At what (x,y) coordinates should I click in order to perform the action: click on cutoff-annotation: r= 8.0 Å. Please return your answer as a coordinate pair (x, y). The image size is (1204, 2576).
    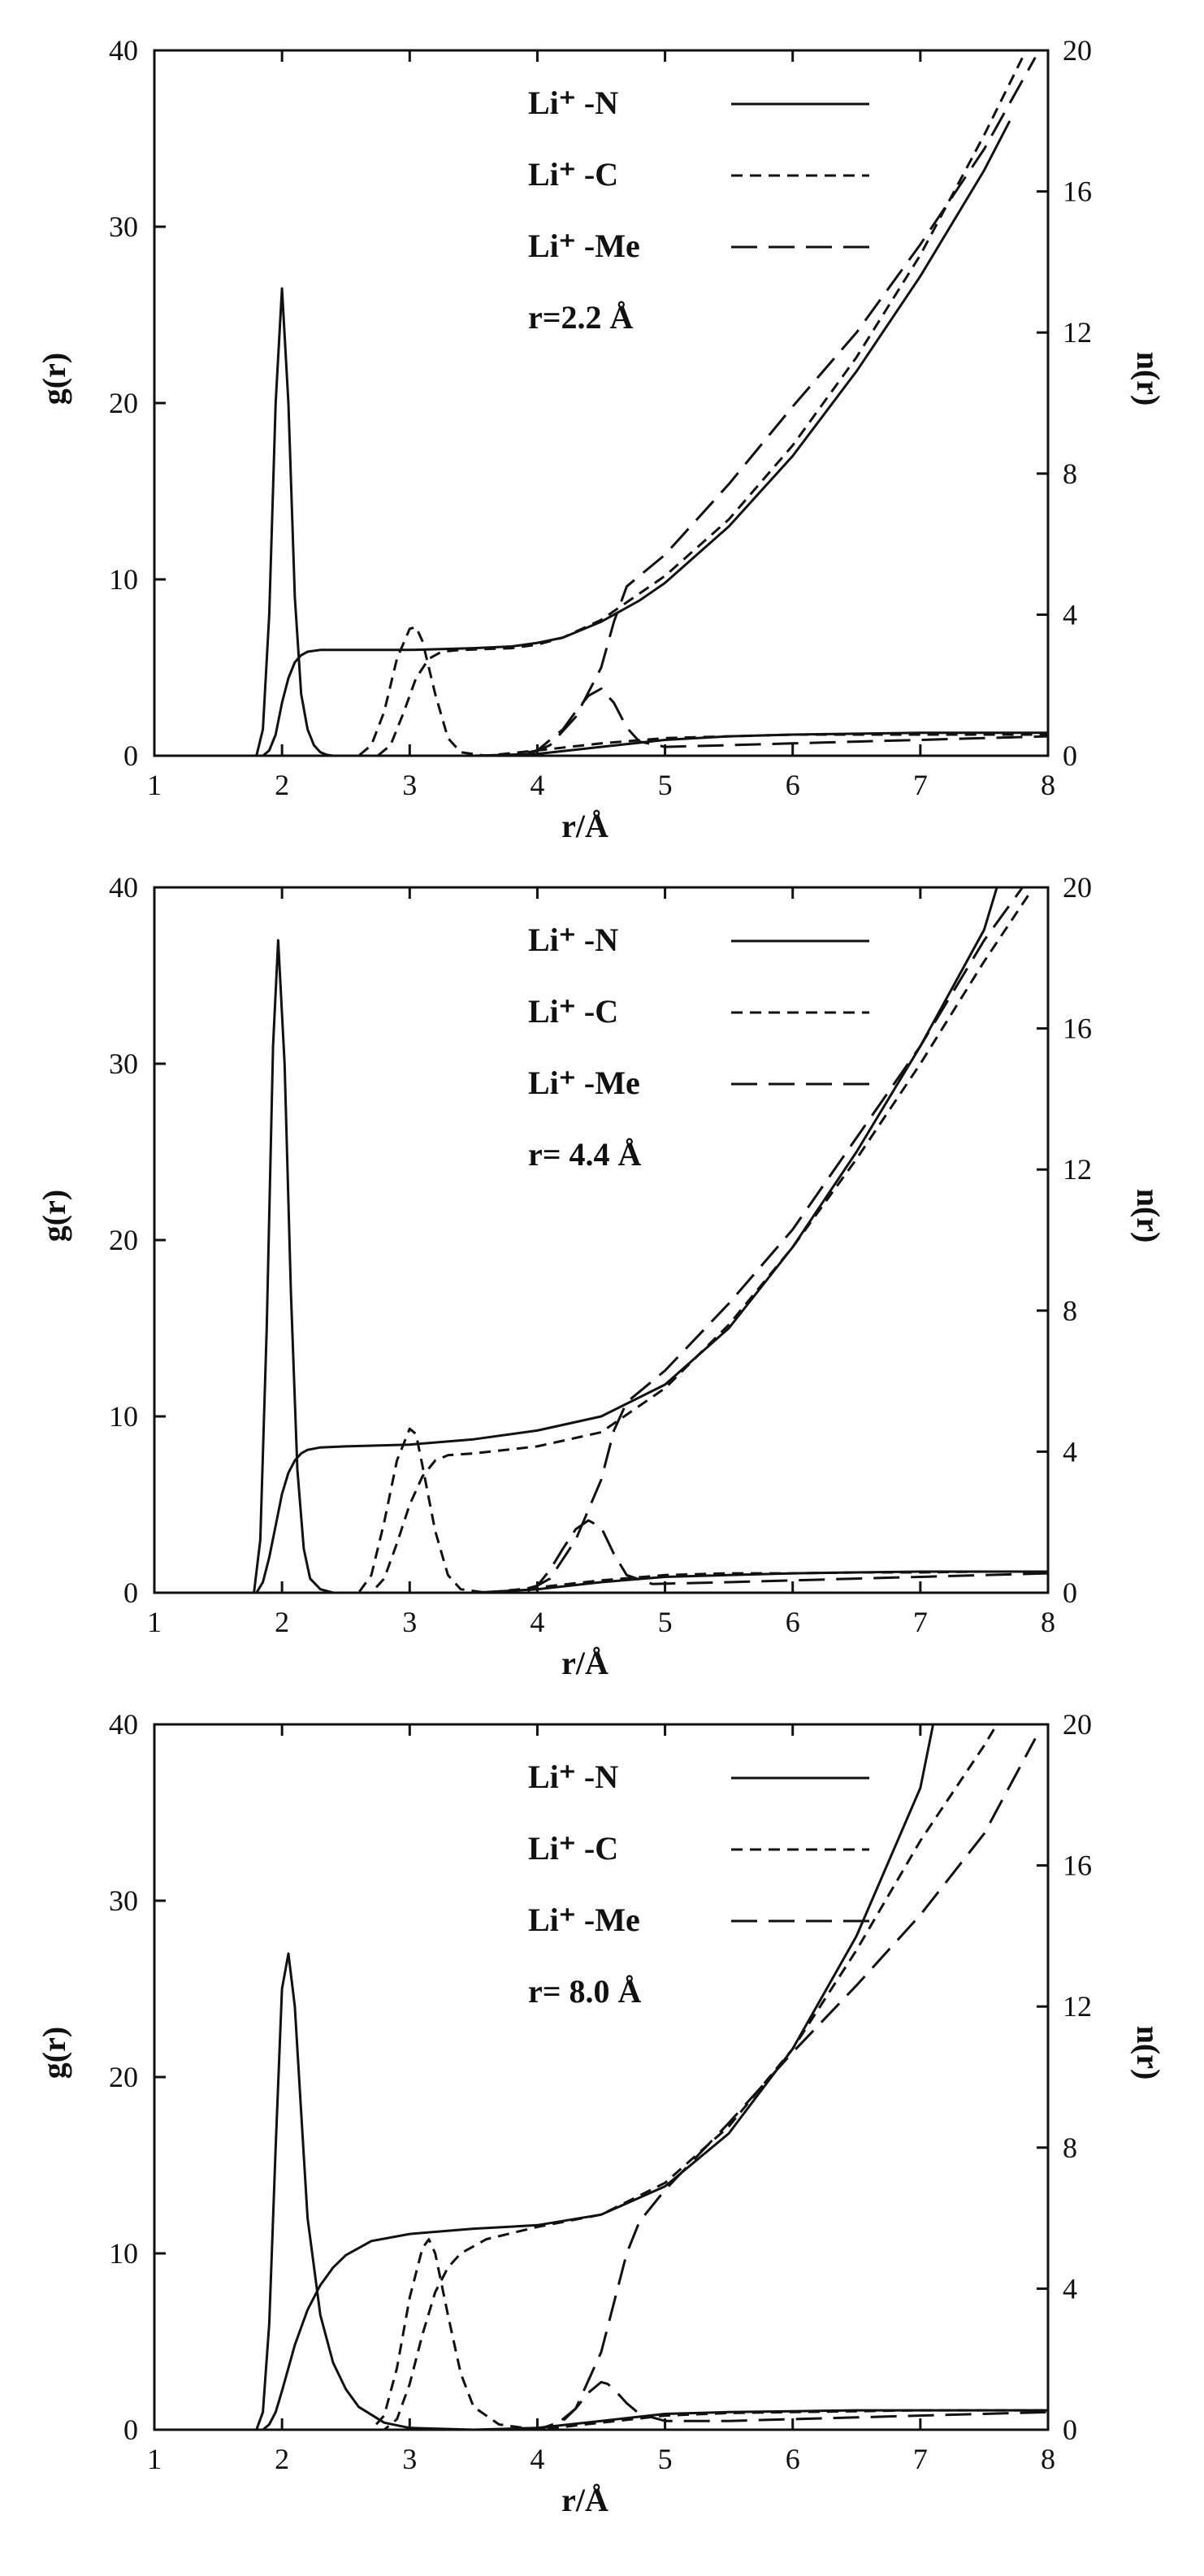
    Looking at the image, I should click on (585, 1992).